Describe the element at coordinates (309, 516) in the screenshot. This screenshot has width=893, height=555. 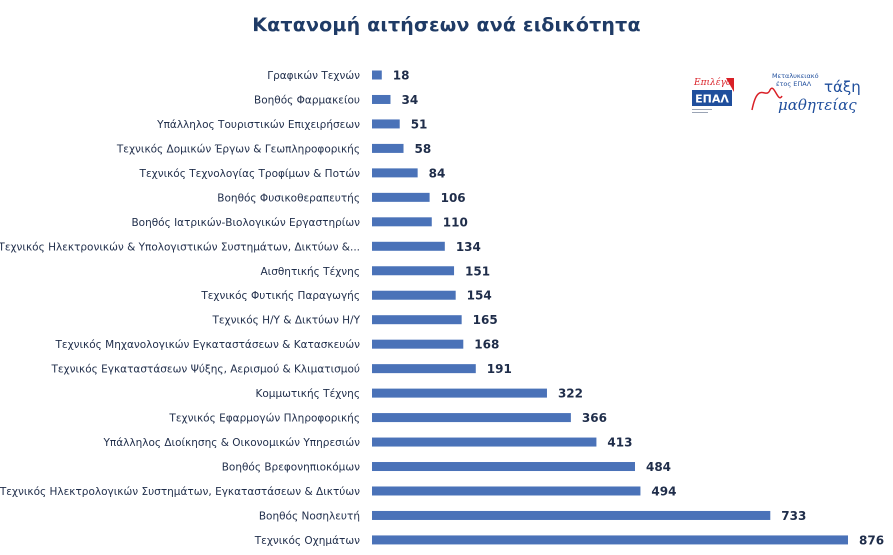
I see `category-label: Βοηθός Νοσηλευτή` at that location.